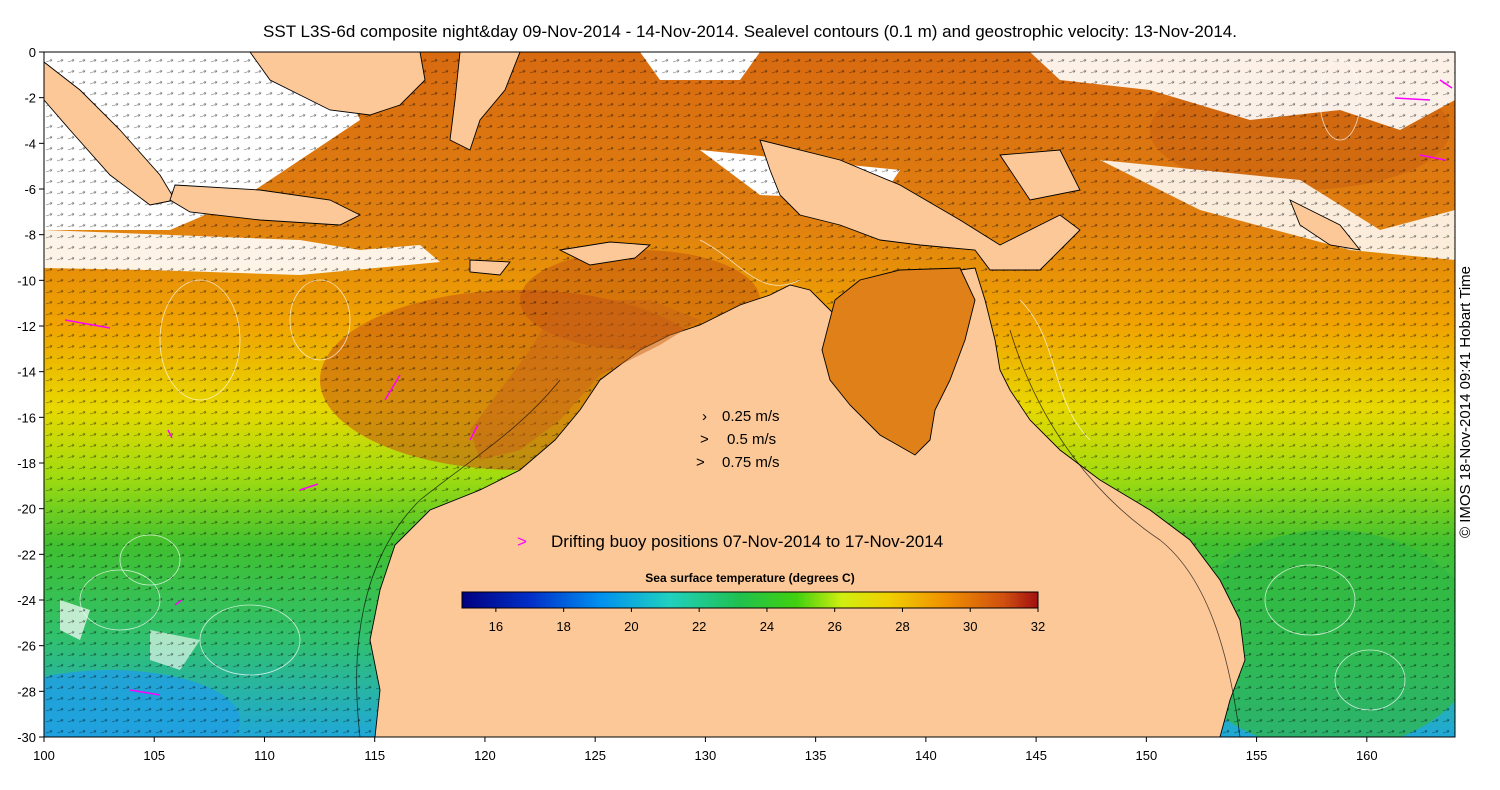 The width and height of the screenshot is (1500, 790). What do you see at coordinates (374, 755) in the screenshot?
I see `x-tick-label: 115` at bounding box center [374, 755].